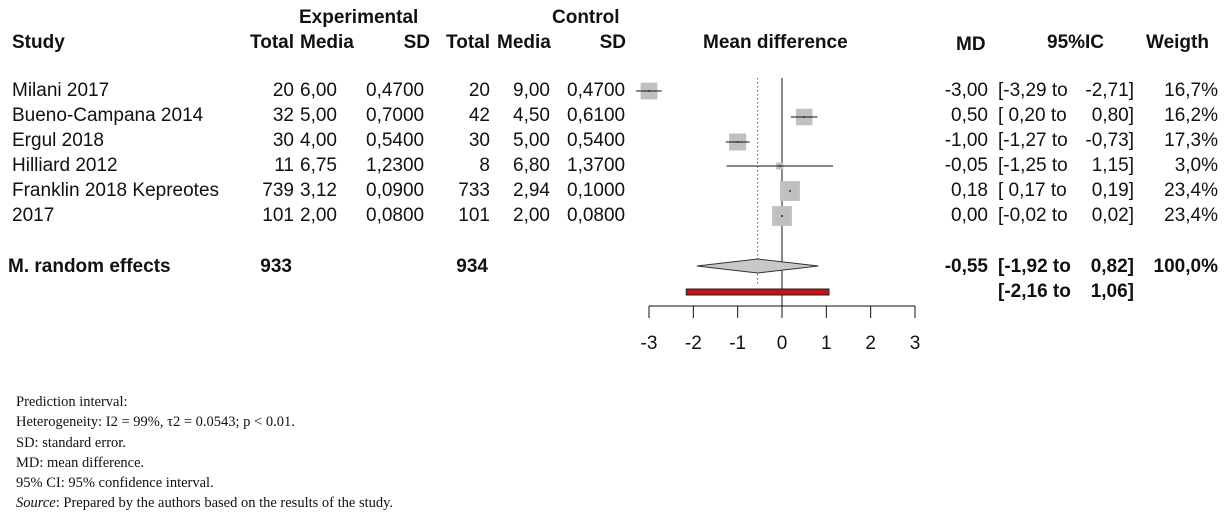 This screenshot has width=1228, height=528. What do you see at coordinates (33, 215) in the screenshot?
I see `study-name: 2017` at bounding box center [33, 215].